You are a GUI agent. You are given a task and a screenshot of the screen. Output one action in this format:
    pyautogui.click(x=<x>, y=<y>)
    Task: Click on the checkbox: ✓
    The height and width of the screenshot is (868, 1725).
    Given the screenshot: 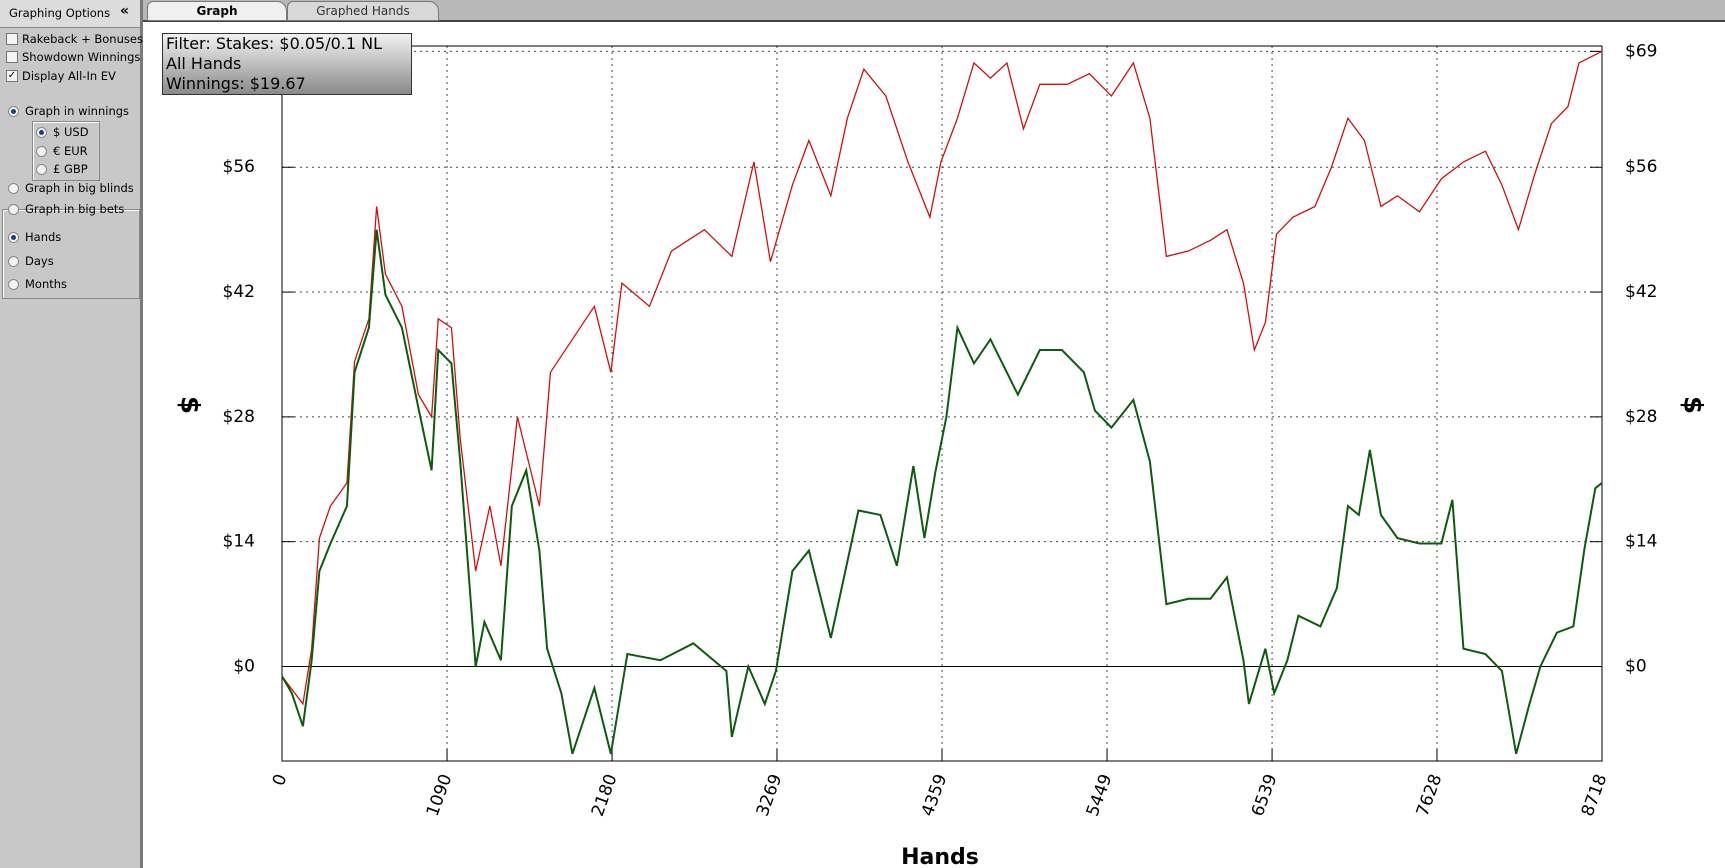 What is the action you would take?
    pyautogui.click(x=12, y=76)
    